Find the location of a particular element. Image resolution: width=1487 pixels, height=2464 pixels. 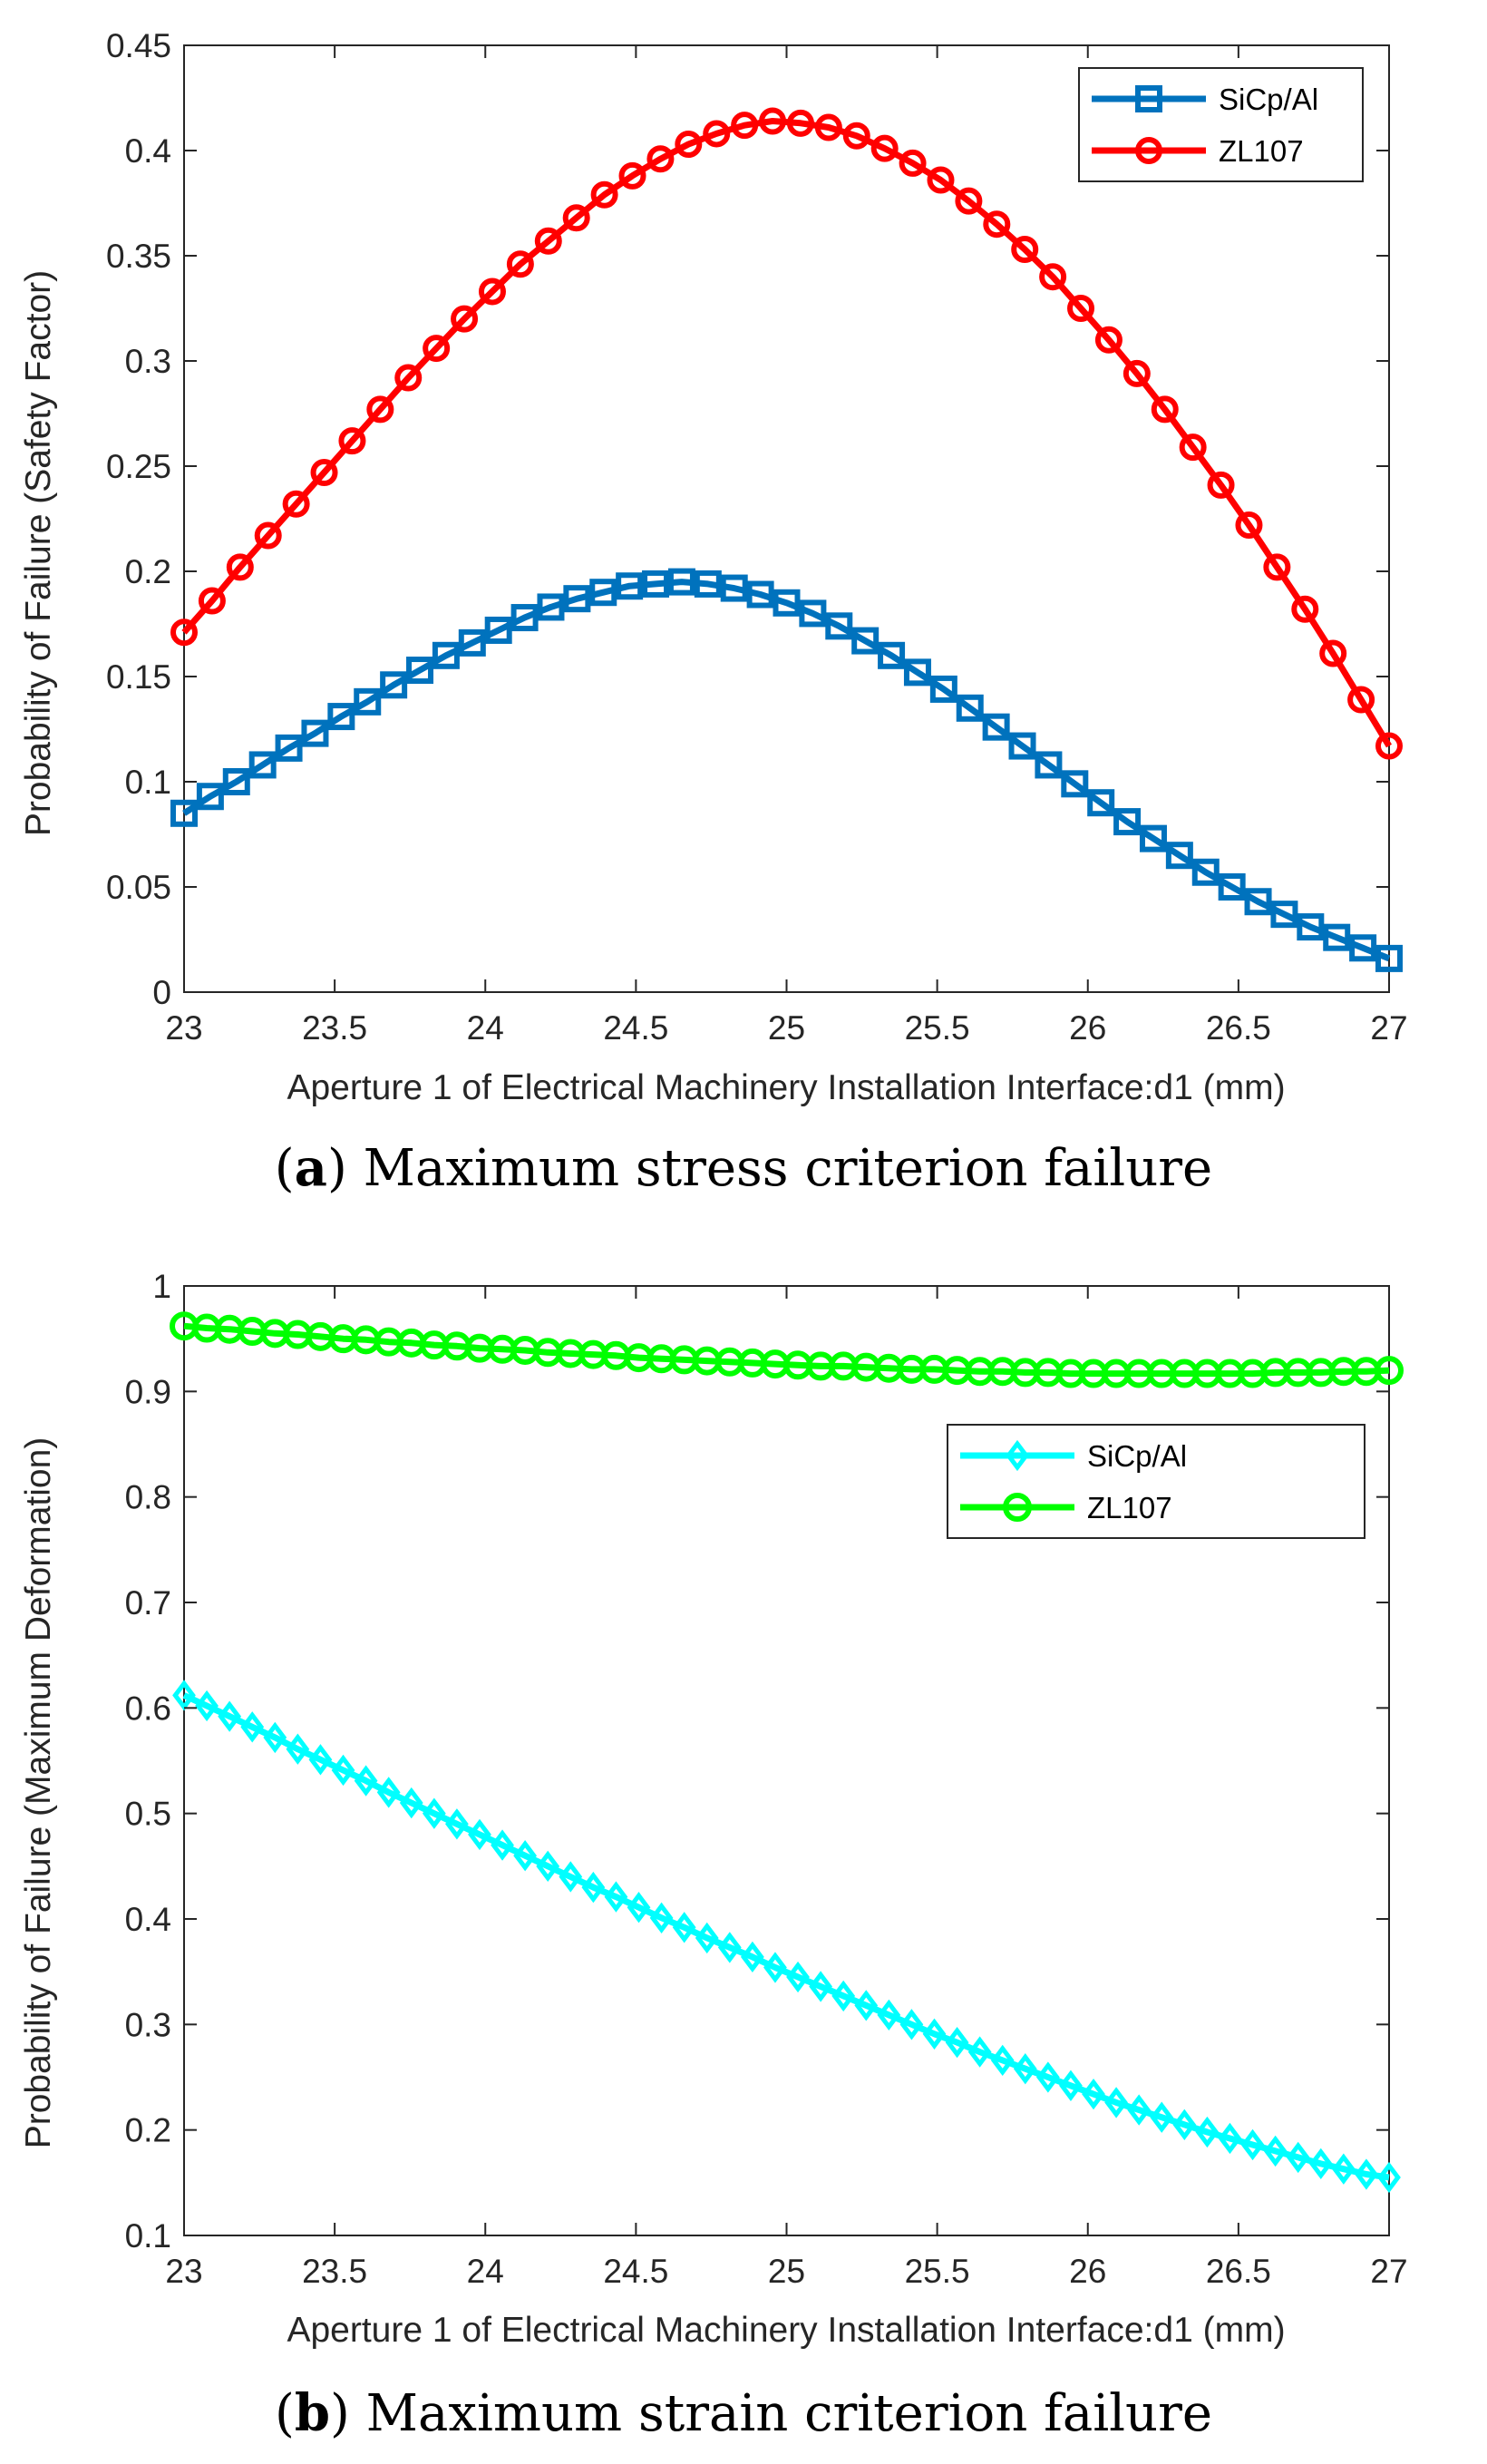

panel-b-y-tick-label: 0.8 is located at coordinates (148, 1497).